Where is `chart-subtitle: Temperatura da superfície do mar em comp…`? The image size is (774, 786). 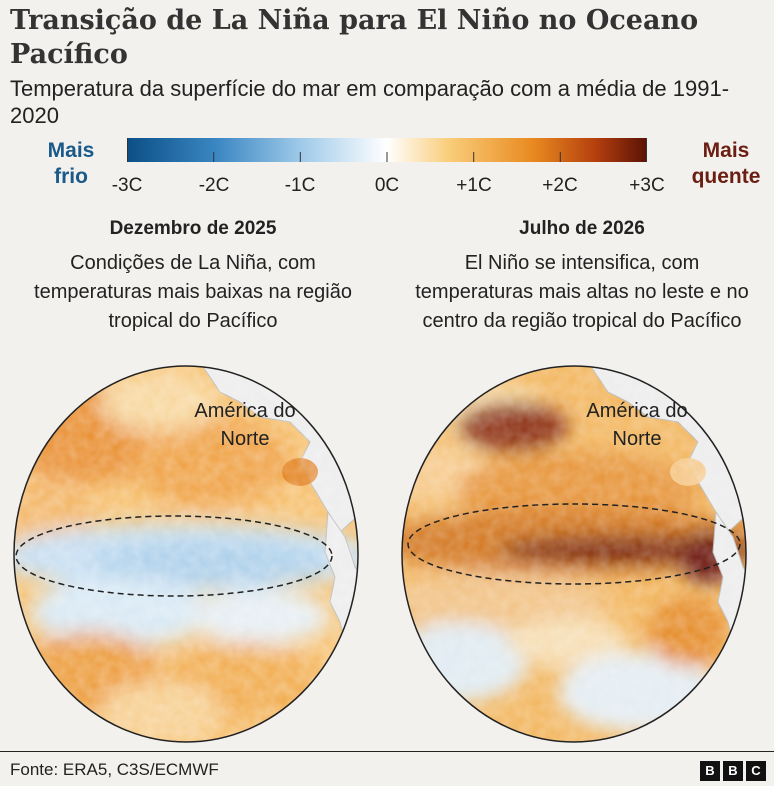
chart-subtitle: Temperatura da superfície do mar em comp… is located at coordinates (370, 102).